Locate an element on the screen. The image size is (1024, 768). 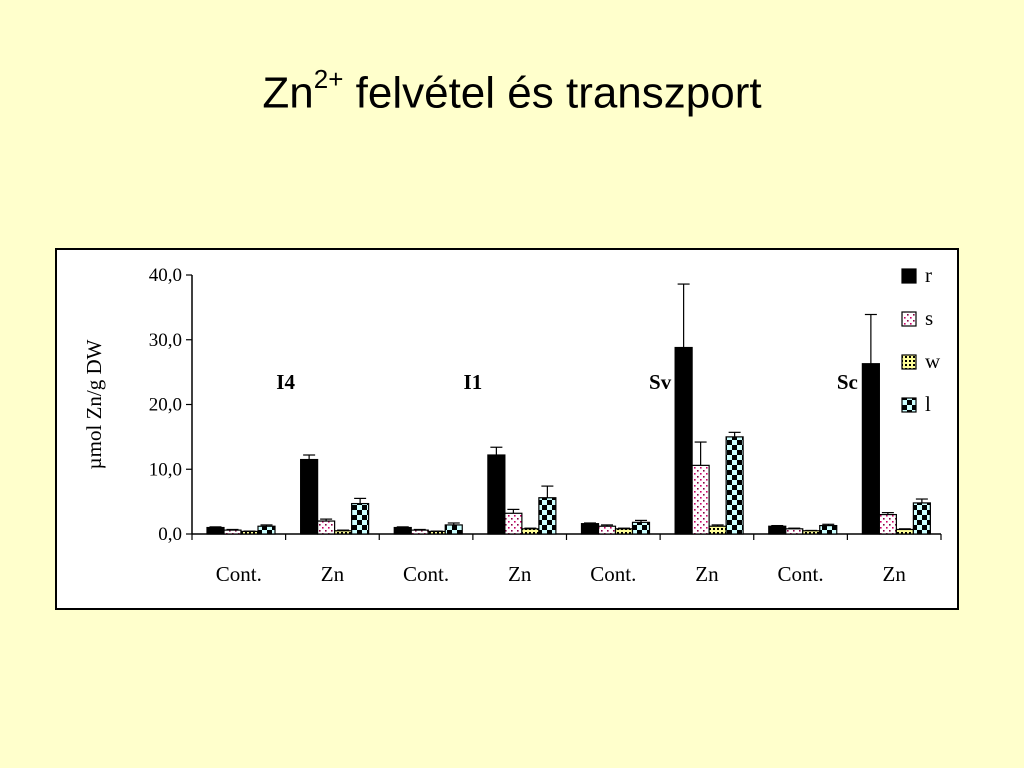
title-rest: felvétel és transzport is located at coordinates (552, 93).